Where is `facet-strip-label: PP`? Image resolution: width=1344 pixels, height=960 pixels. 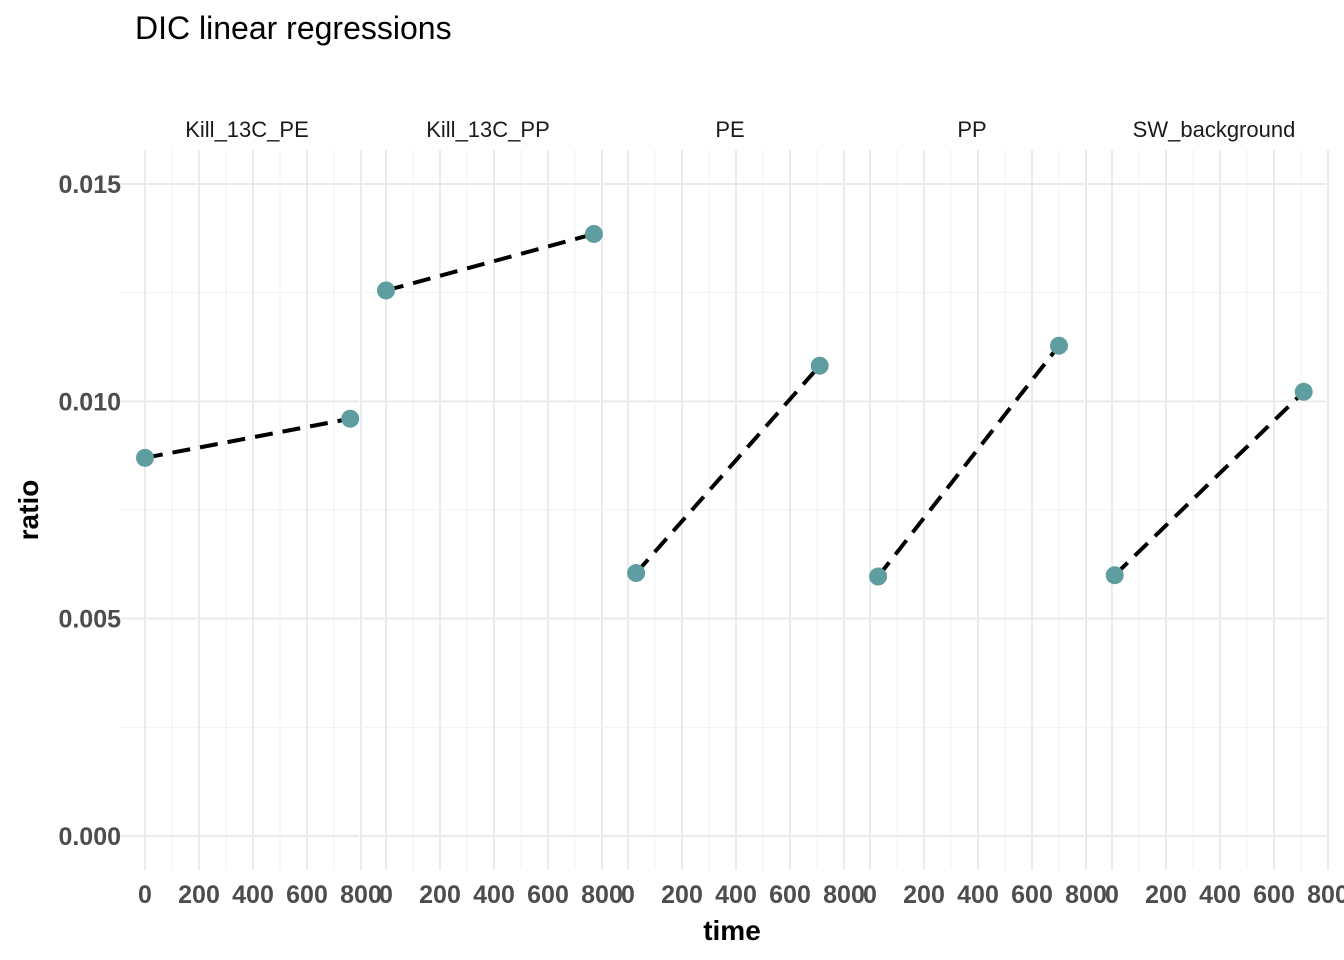 facet-strip-label: PP is located at coordinates (971, 129).